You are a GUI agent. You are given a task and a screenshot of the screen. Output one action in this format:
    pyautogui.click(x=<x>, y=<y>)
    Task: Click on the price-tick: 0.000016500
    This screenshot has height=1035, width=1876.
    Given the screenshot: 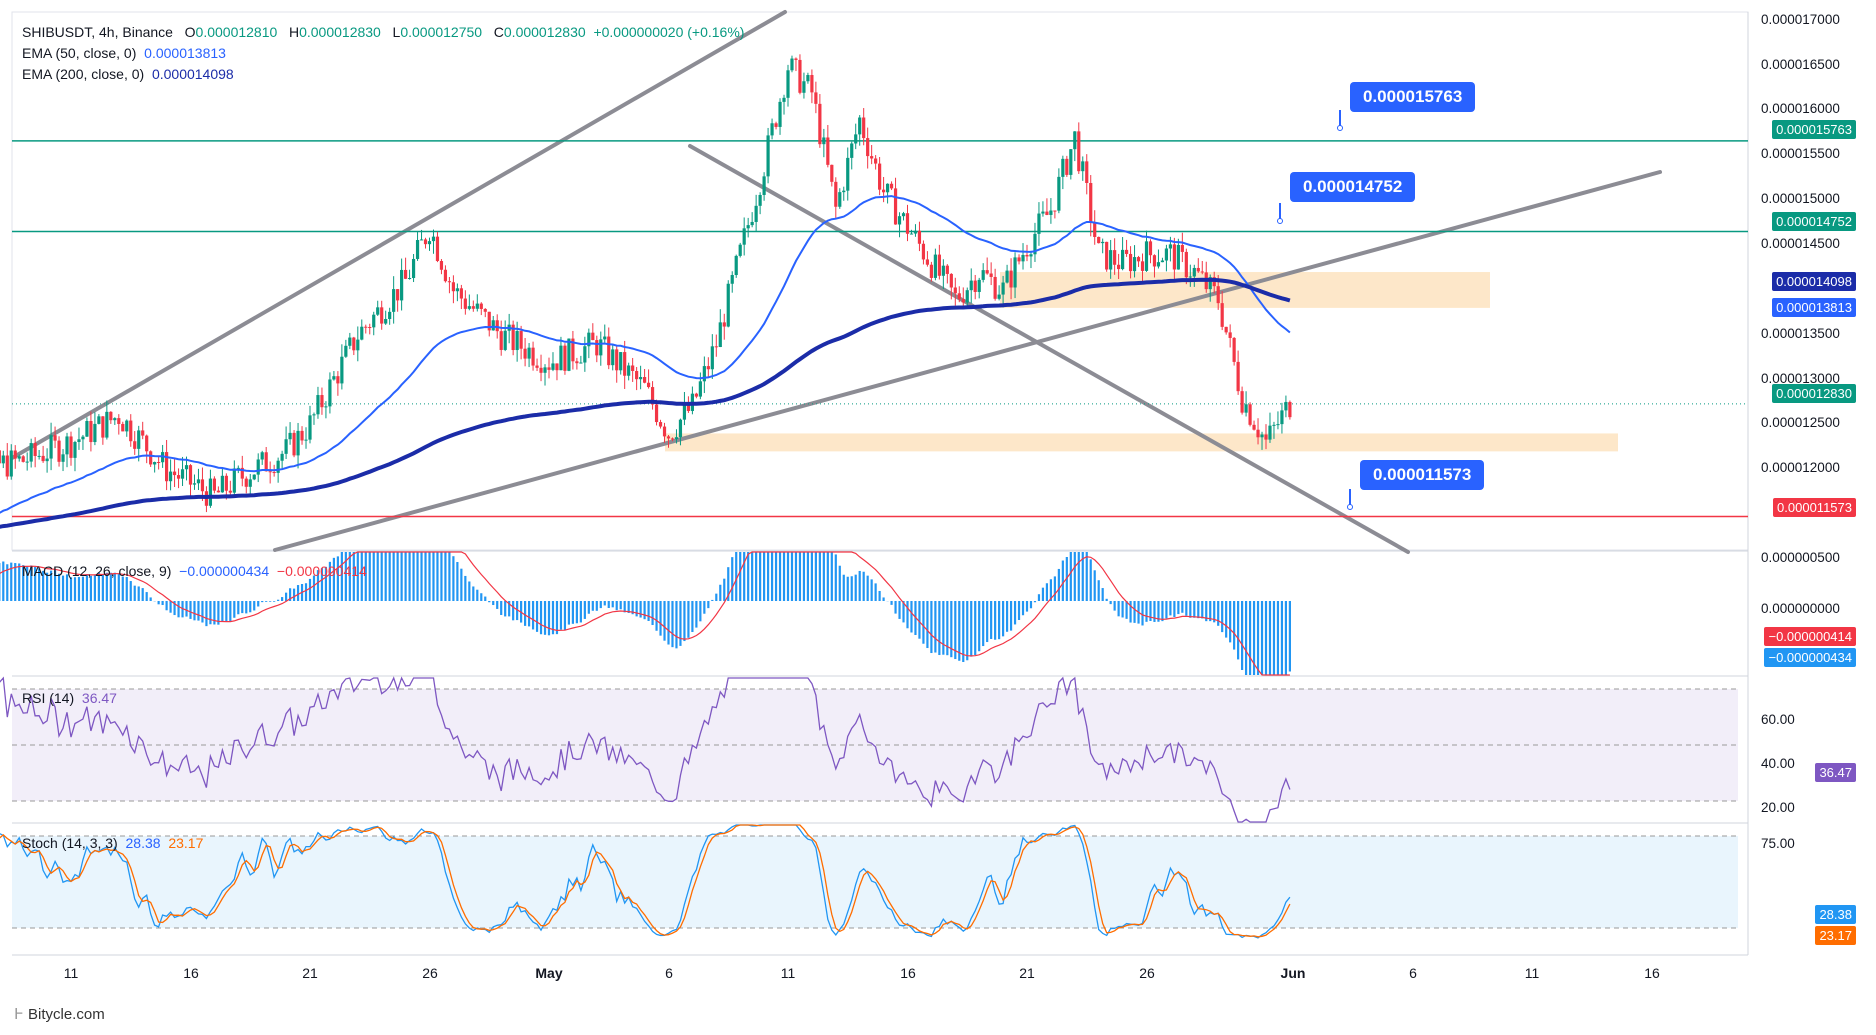 What is the action you would take?
    pyautogui.click(x=1800, y=64)
    